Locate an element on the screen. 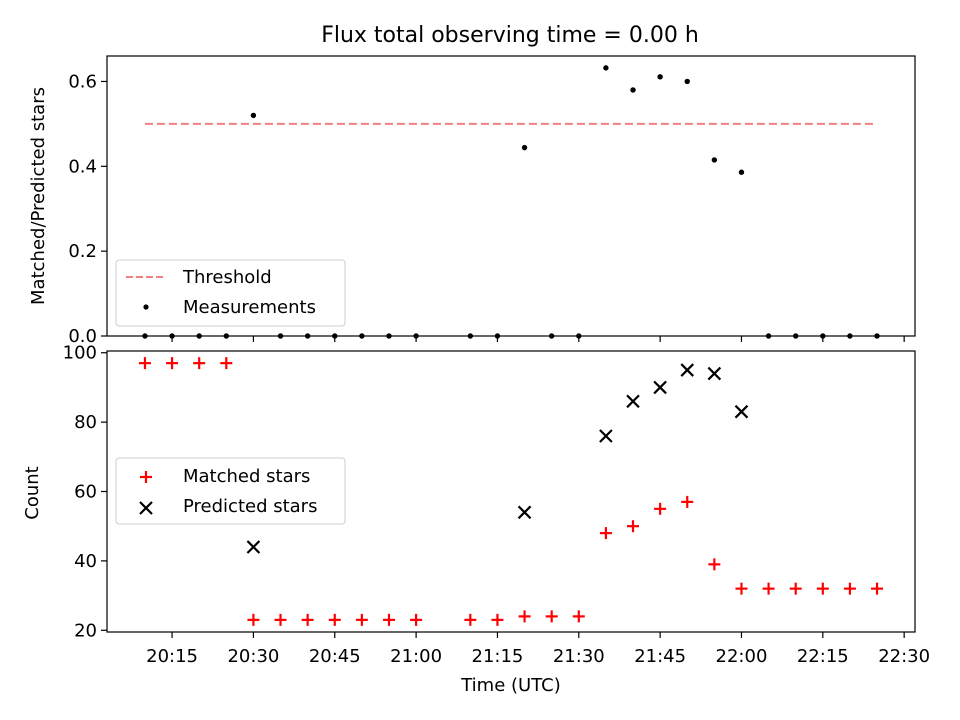 This screenshot has height=720, width=960. bottom-legend-box is located at coordinates (230, 491).